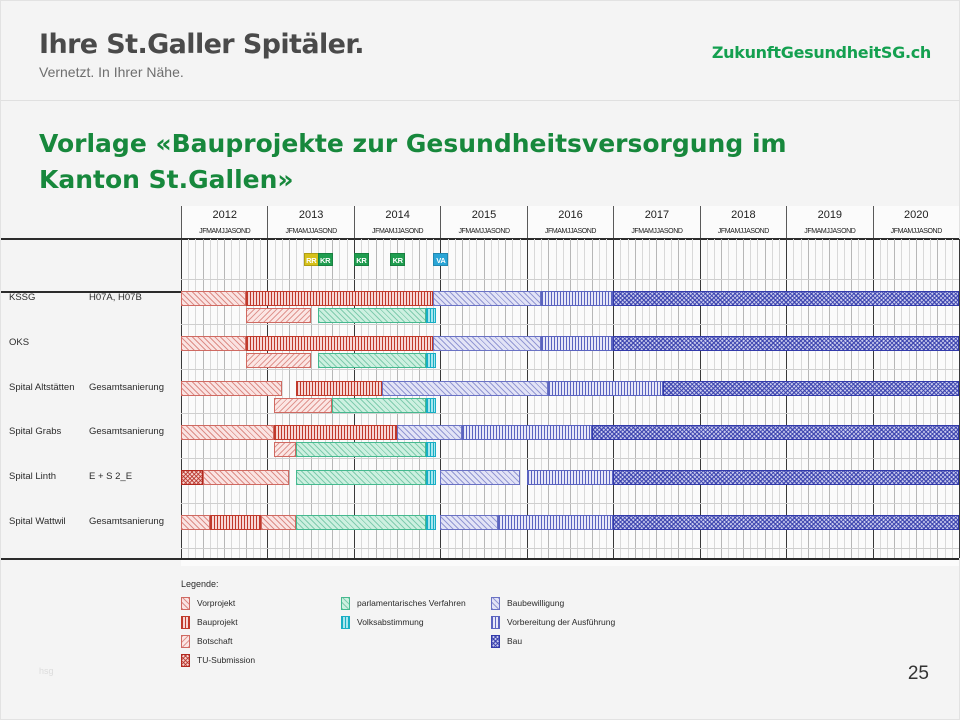 The image size is (960, 720). Describe the element at coordinates (742, 216) in the screenshot. I see `year-label-2018: 2018` at that location.